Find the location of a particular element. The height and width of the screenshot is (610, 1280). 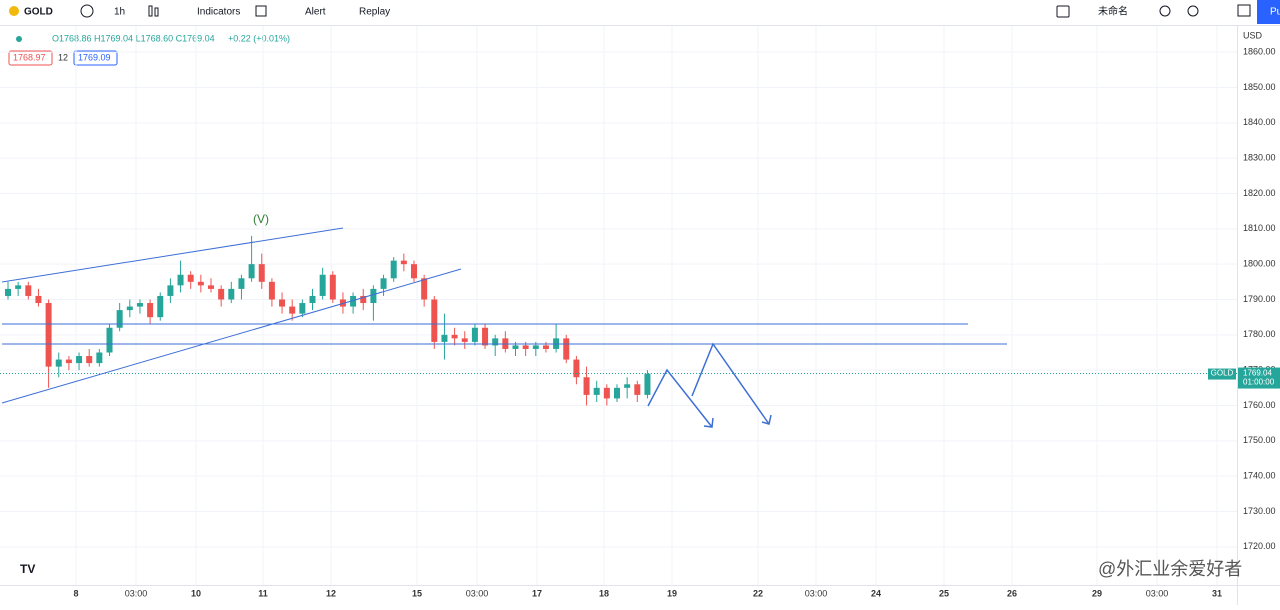

time-label: 11 is located at coordinates (263, 593).